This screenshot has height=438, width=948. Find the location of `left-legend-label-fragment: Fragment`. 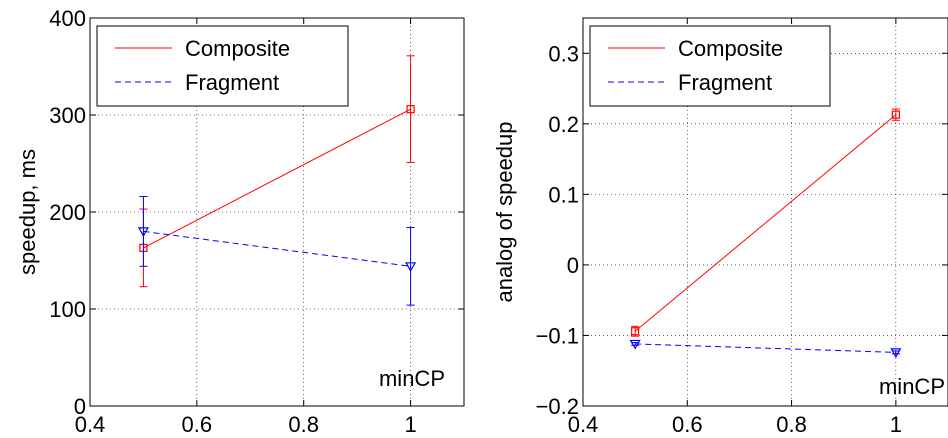

left-legend-label-fragment: Fragment is located at coordinates (232, 82).